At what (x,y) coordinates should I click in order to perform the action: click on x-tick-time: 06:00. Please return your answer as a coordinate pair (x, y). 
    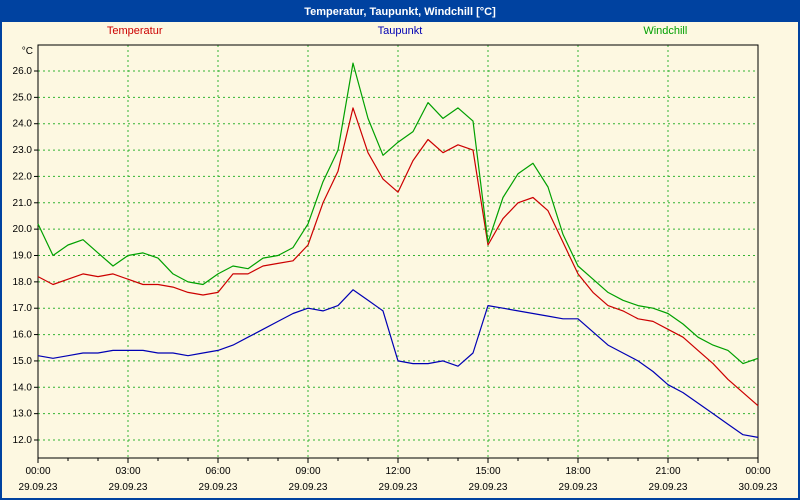
    Looking at the image, I should click on (217, 471).